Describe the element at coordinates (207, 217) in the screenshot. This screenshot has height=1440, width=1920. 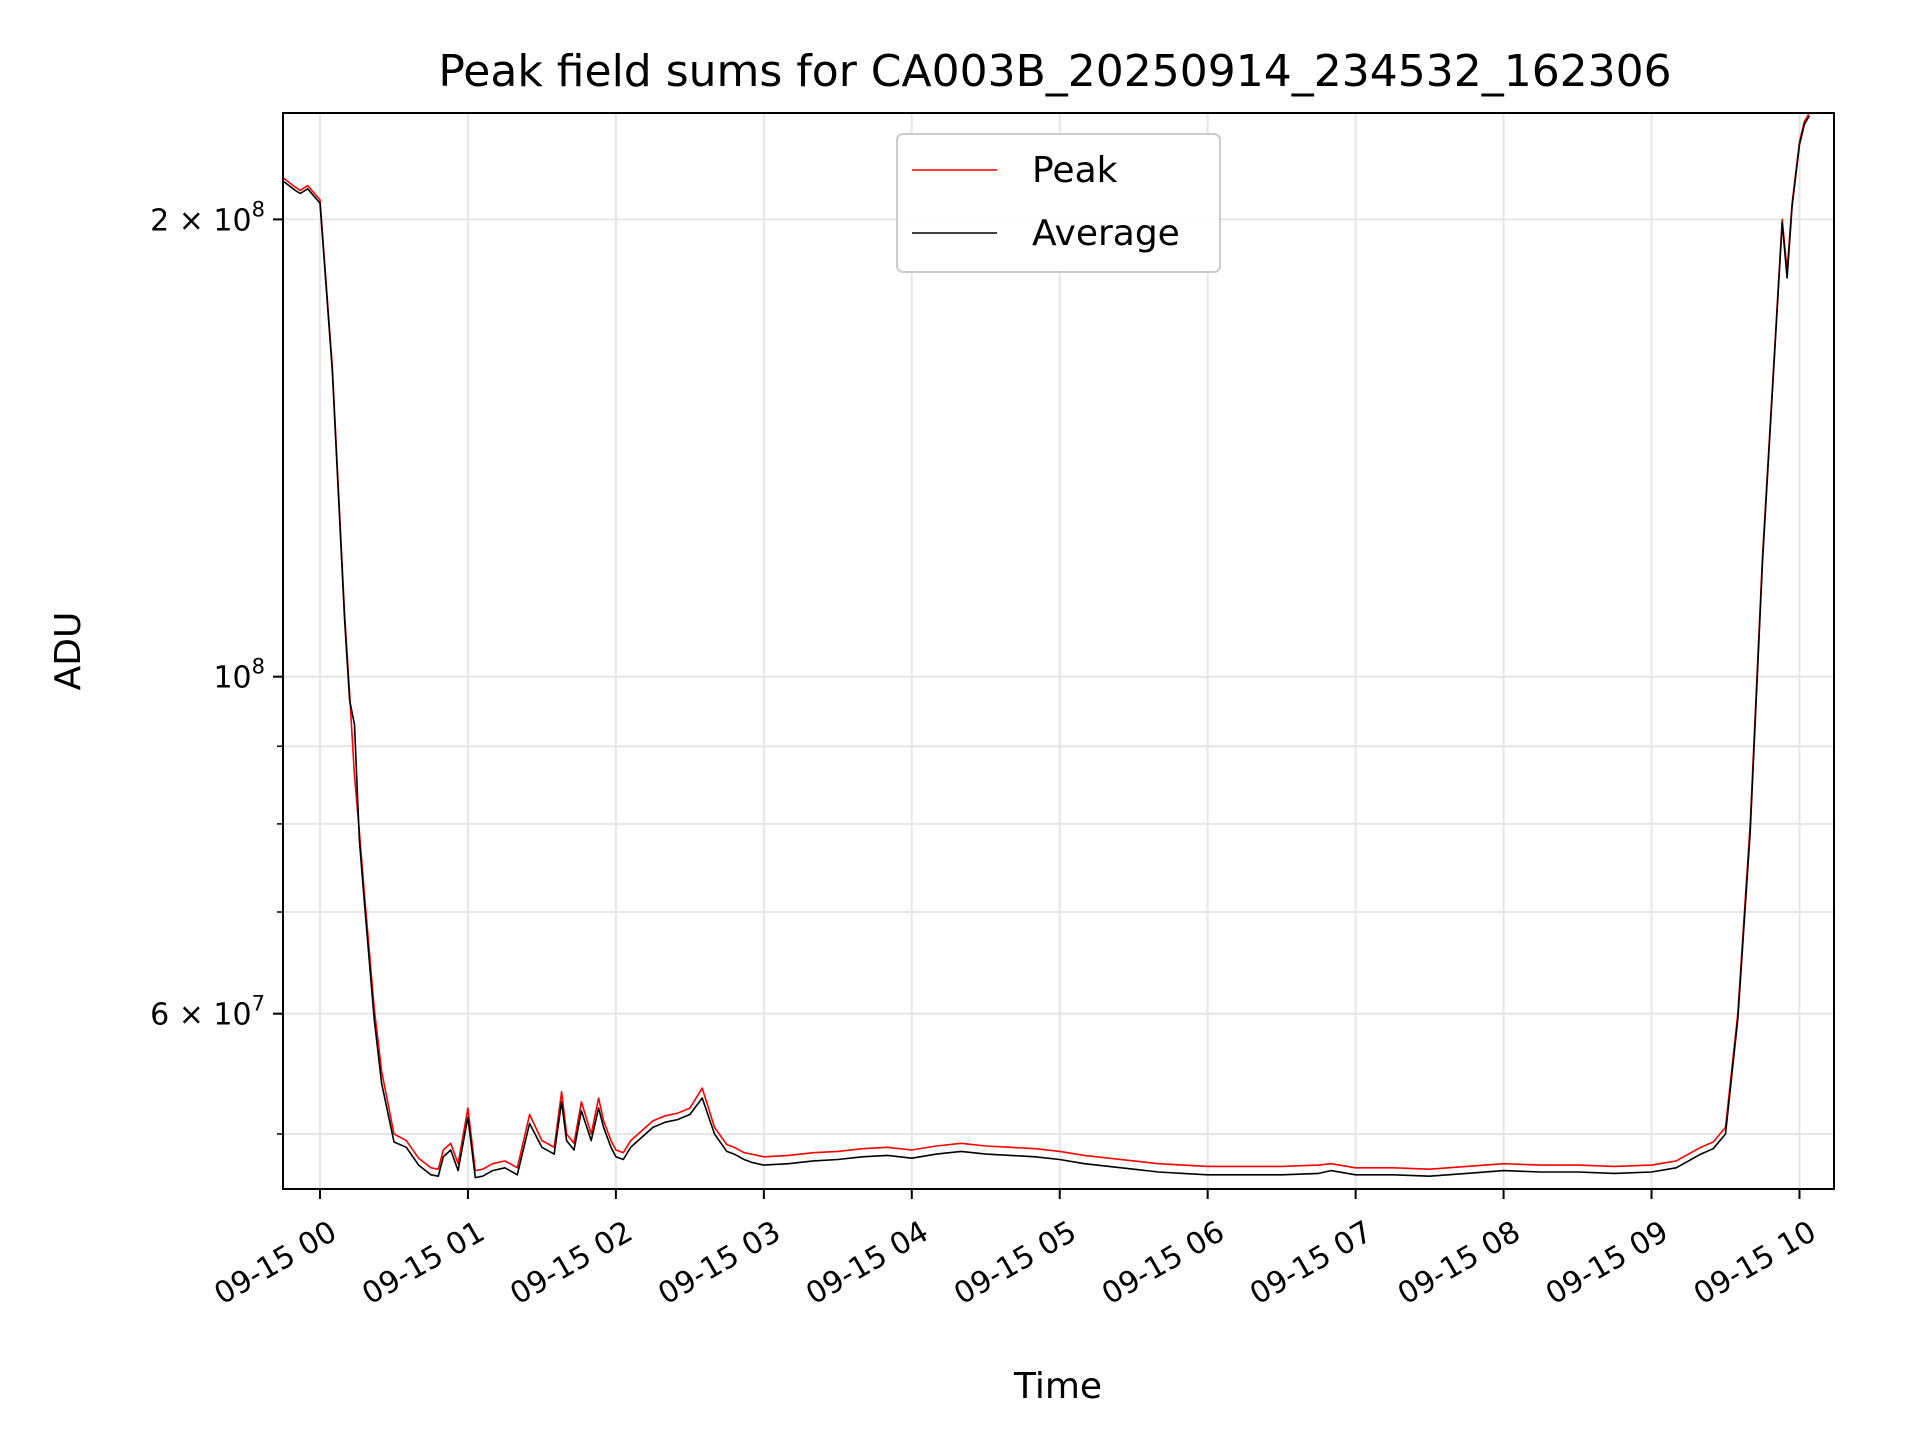
I see `y-tick-label: 2 × 108` at that location.